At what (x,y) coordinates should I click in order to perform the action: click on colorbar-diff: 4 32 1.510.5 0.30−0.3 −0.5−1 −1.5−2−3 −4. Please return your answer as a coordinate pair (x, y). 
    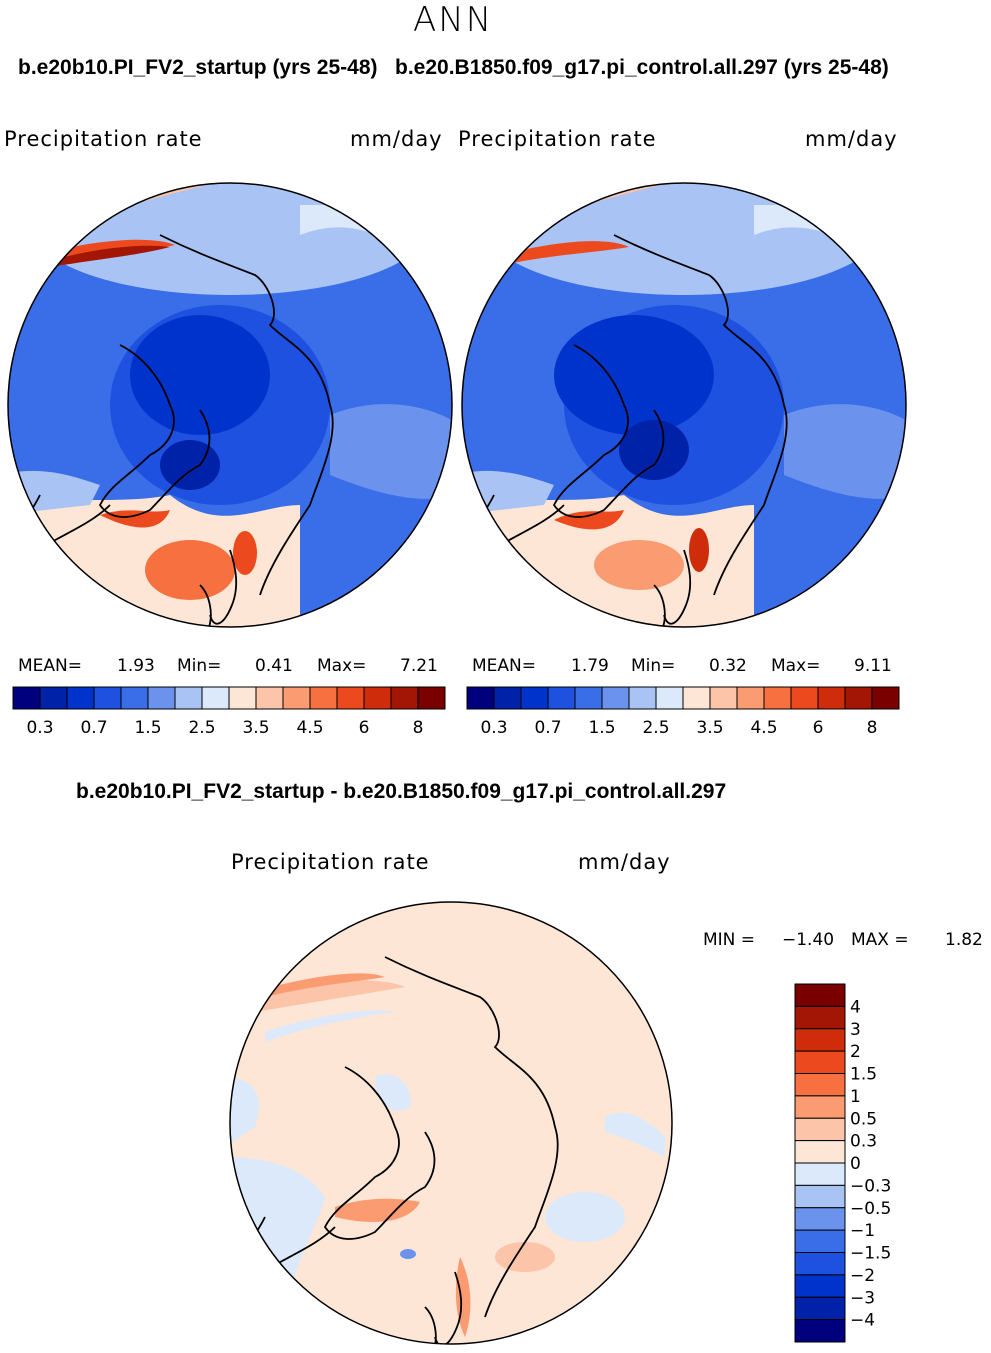
    Looking at the image, I should click on (842, 1163).